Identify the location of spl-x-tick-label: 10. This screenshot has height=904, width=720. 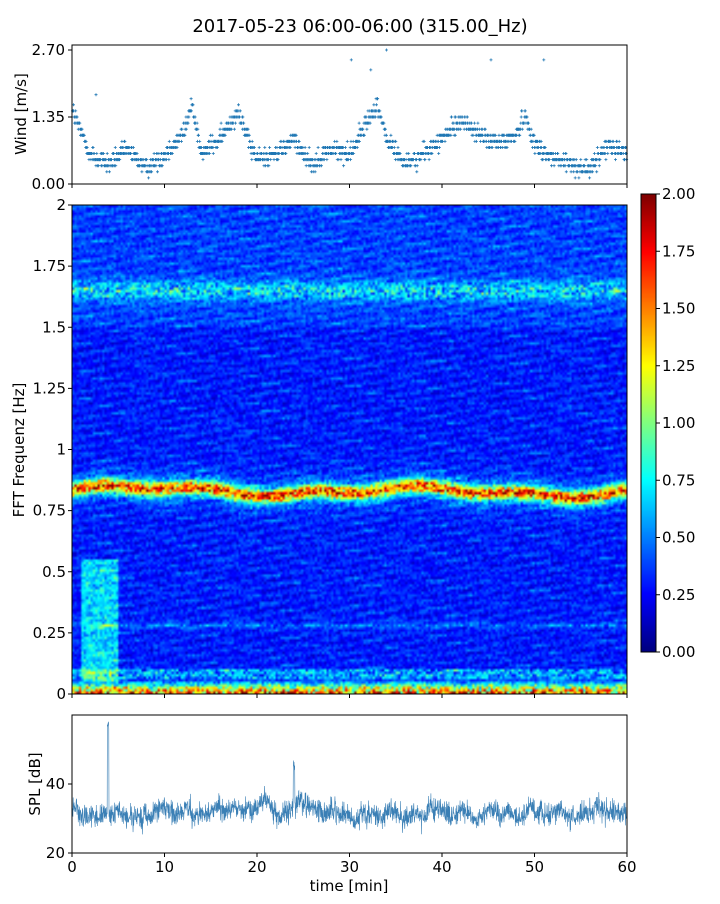
(164, 867).